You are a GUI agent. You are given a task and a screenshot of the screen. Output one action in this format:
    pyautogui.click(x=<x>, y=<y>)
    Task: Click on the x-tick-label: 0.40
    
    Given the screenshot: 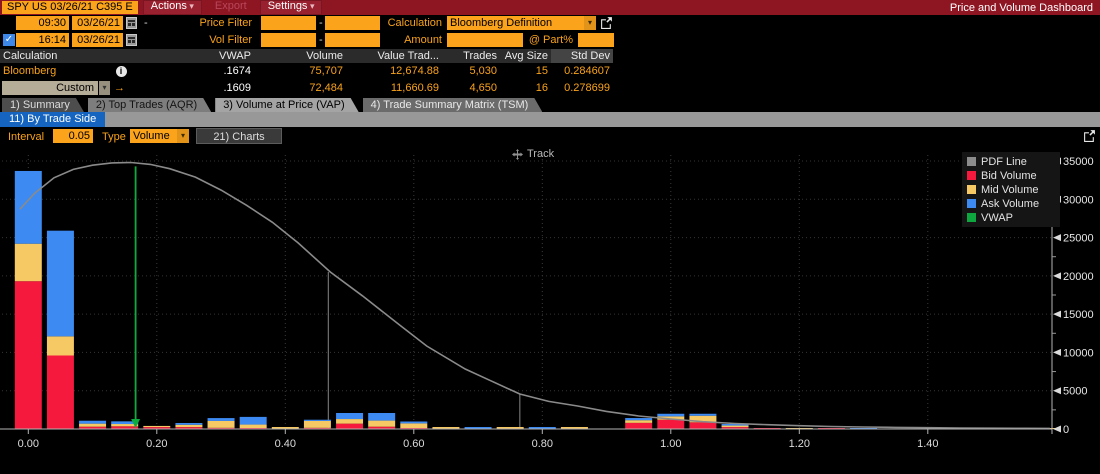 What is the action you would take?
    pyautogui.click(x=285, y=444)
    